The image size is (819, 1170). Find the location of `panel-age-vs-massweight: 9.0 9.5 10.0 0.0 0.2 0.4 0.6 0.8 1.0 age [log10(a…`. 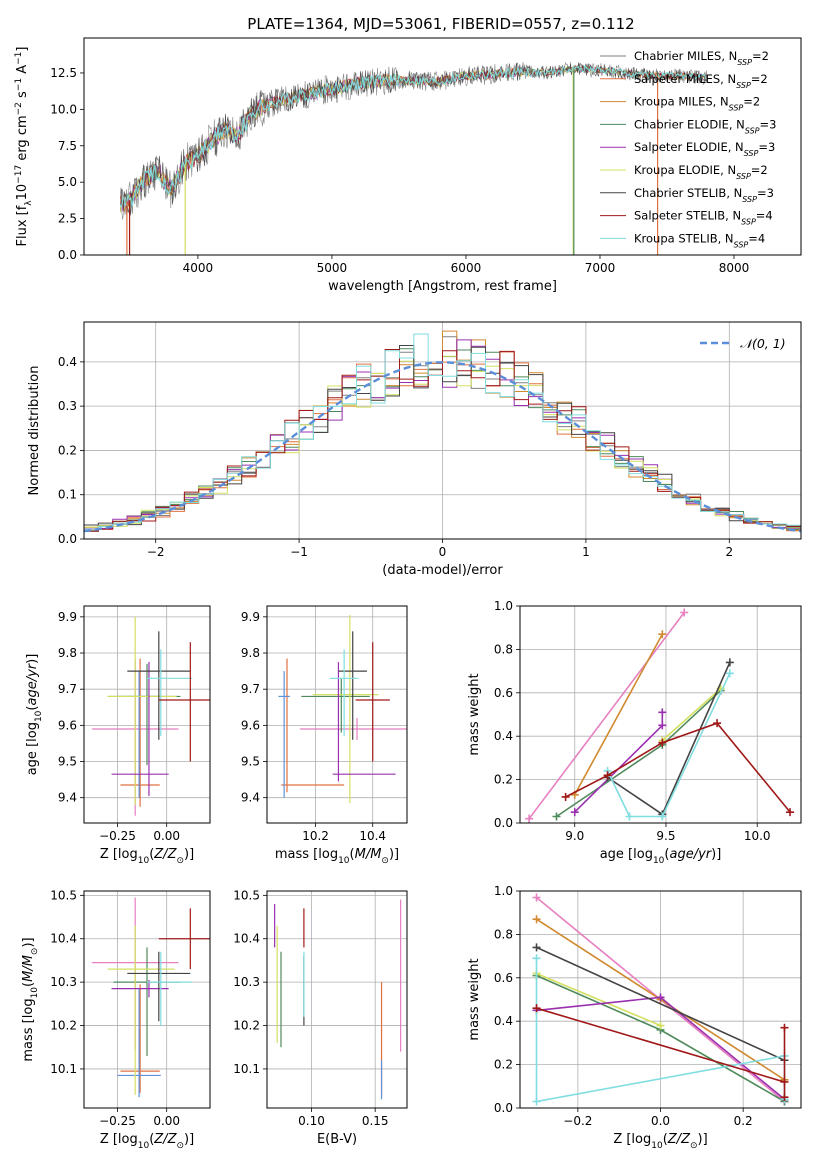

panel-age-vs-massweight: 9.0 9.5 10.0 0.0 0.2 0.4 0.6 0.8 1.0 age [log10(a… is located at coordinates (634, 732).